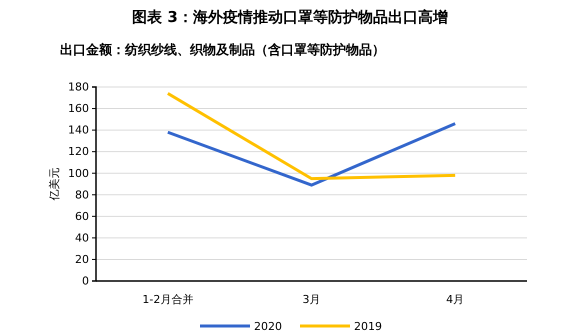 The image size is (580, 336). What do you see at coordinates (368, 326) in the screenshot?
I see `legend-label: 2019` at bounding box center [368, 326].